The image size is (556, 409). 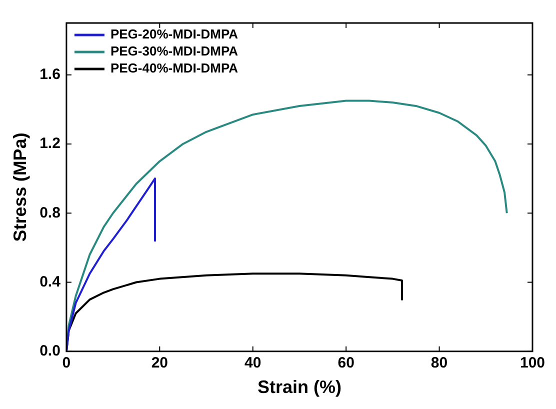 I want to click on y-tick-label: 1.6, so click(x=50, y=74).